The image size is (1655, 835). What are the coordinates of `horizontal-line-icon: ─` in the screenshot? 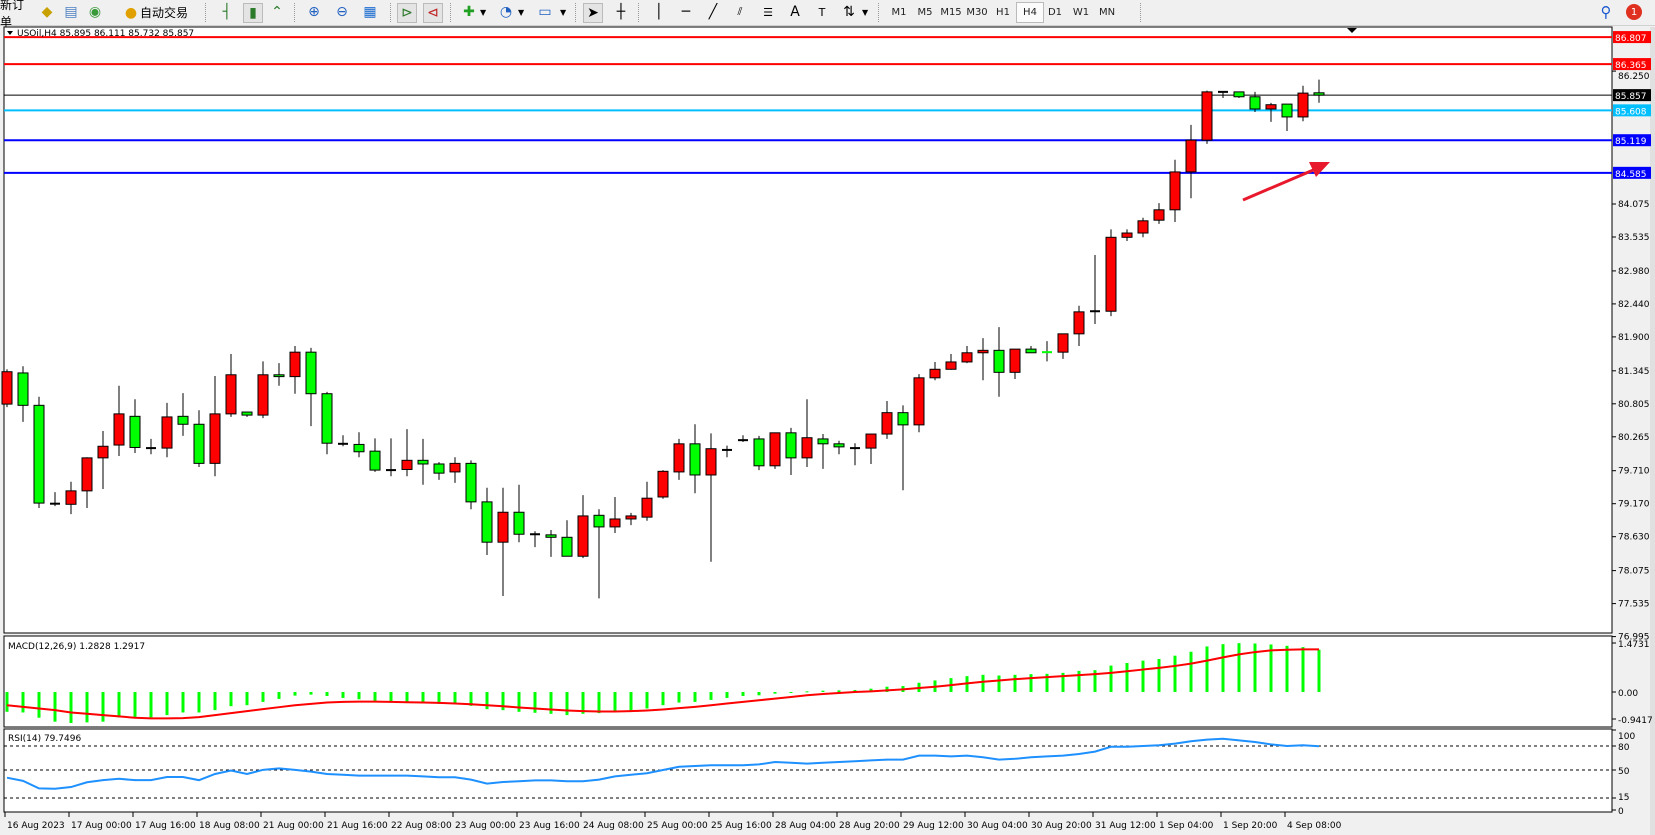 It's located at (686, 12).